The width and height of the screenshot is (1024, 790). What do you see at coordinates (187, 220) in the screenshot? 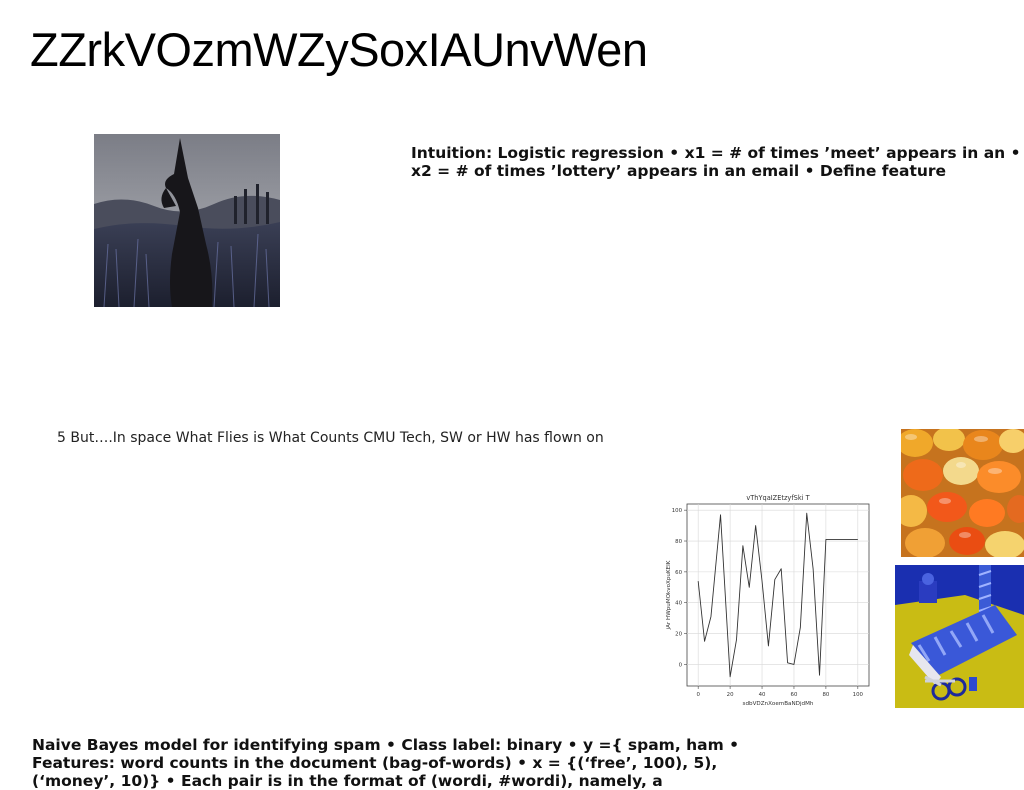
I see `witch-silhouette-photo` at bounding box center [187, 220].